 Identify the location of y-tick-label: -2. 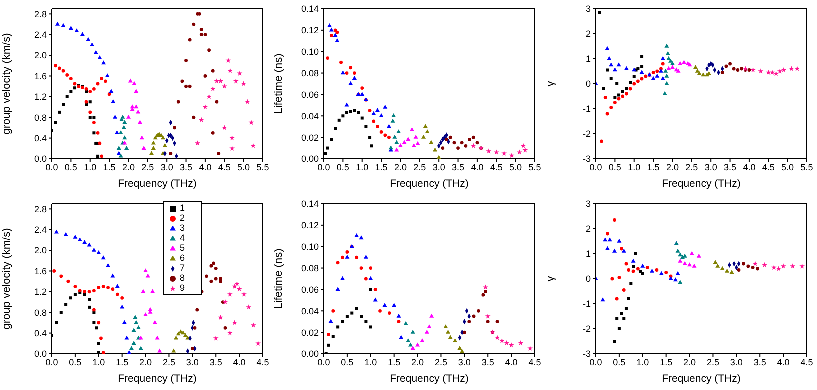
(586, 134).